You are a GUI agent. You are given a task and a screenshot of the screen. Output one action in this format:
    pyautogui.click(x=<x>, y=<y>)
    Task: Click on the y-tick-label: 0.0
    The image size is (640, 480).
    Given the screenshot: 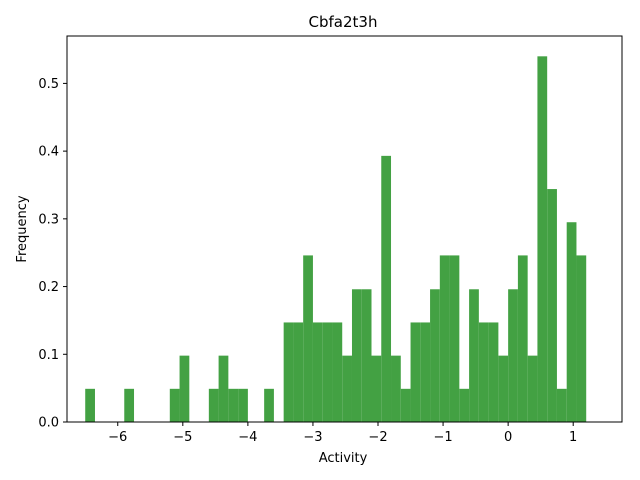 What is the action you would take?
    pyautogui.click(x=48, y=423)
    